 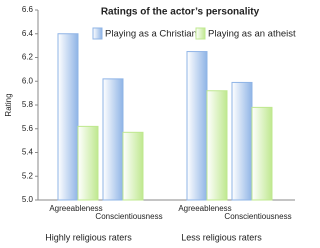 What do you see at coordinates (252, 34) in the screenshot?
I see `legend-label: Playing as an atheist` at bounding box center [252, 34].